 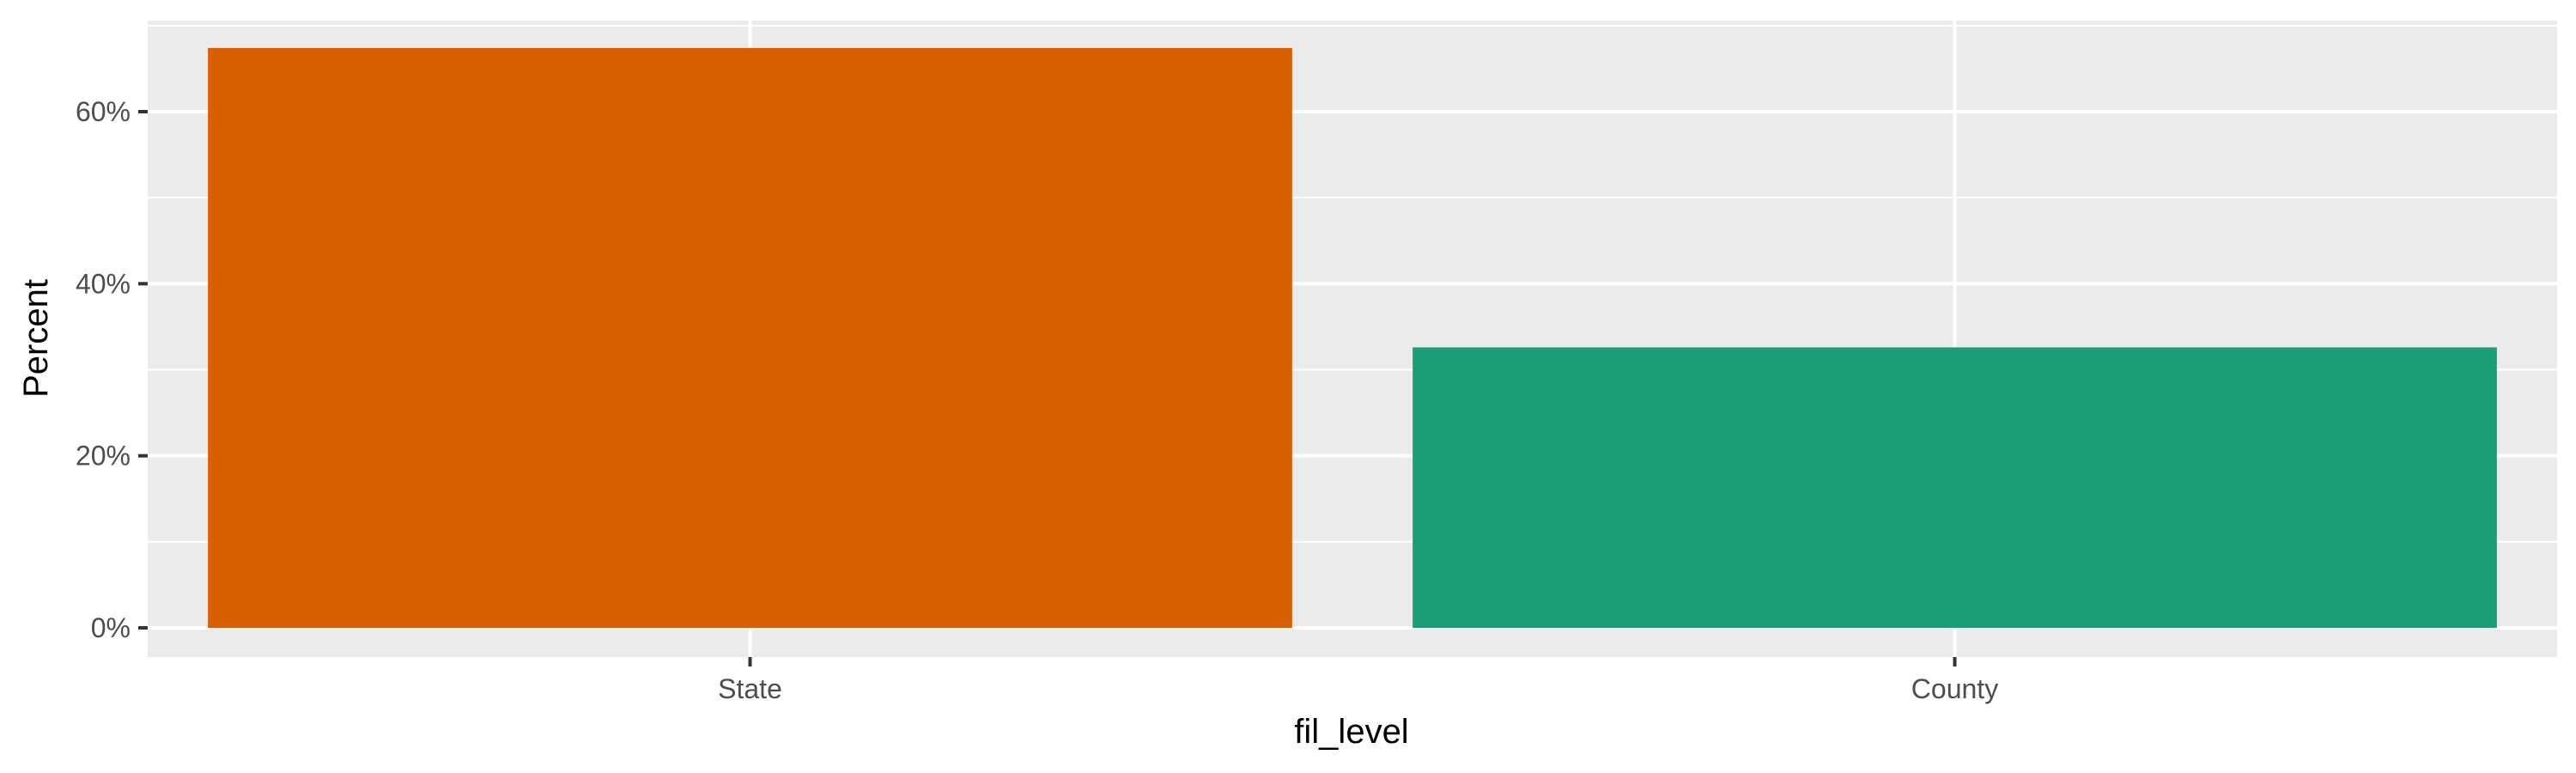 What do you see at coordinates (1351, 732) in the screenshot?
I see `x-axis-title: fil_level` at bounding box center [1351, 732].